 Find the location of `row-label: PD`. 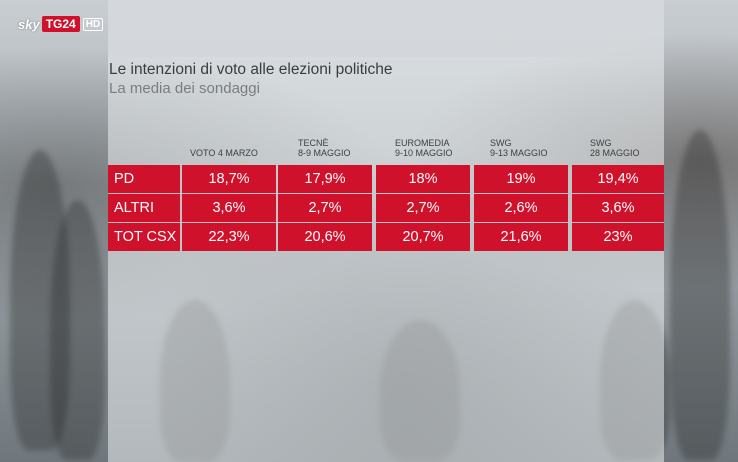

row-label: PD is located at coordinates (144, 179).